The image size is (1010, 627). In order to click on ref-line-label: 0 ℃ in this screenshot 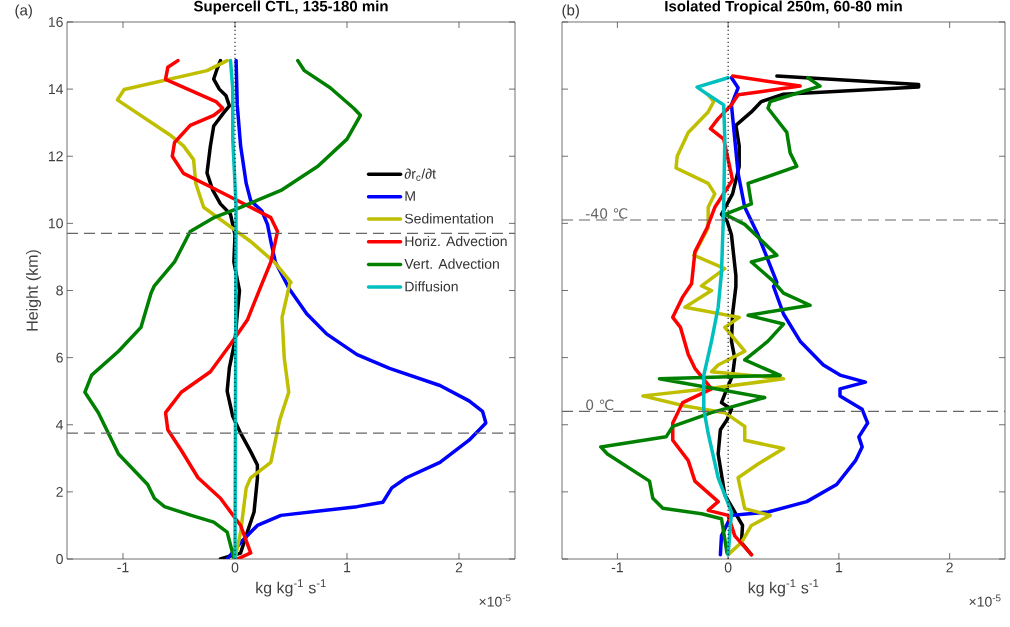, I will do `click(600, 405)`.